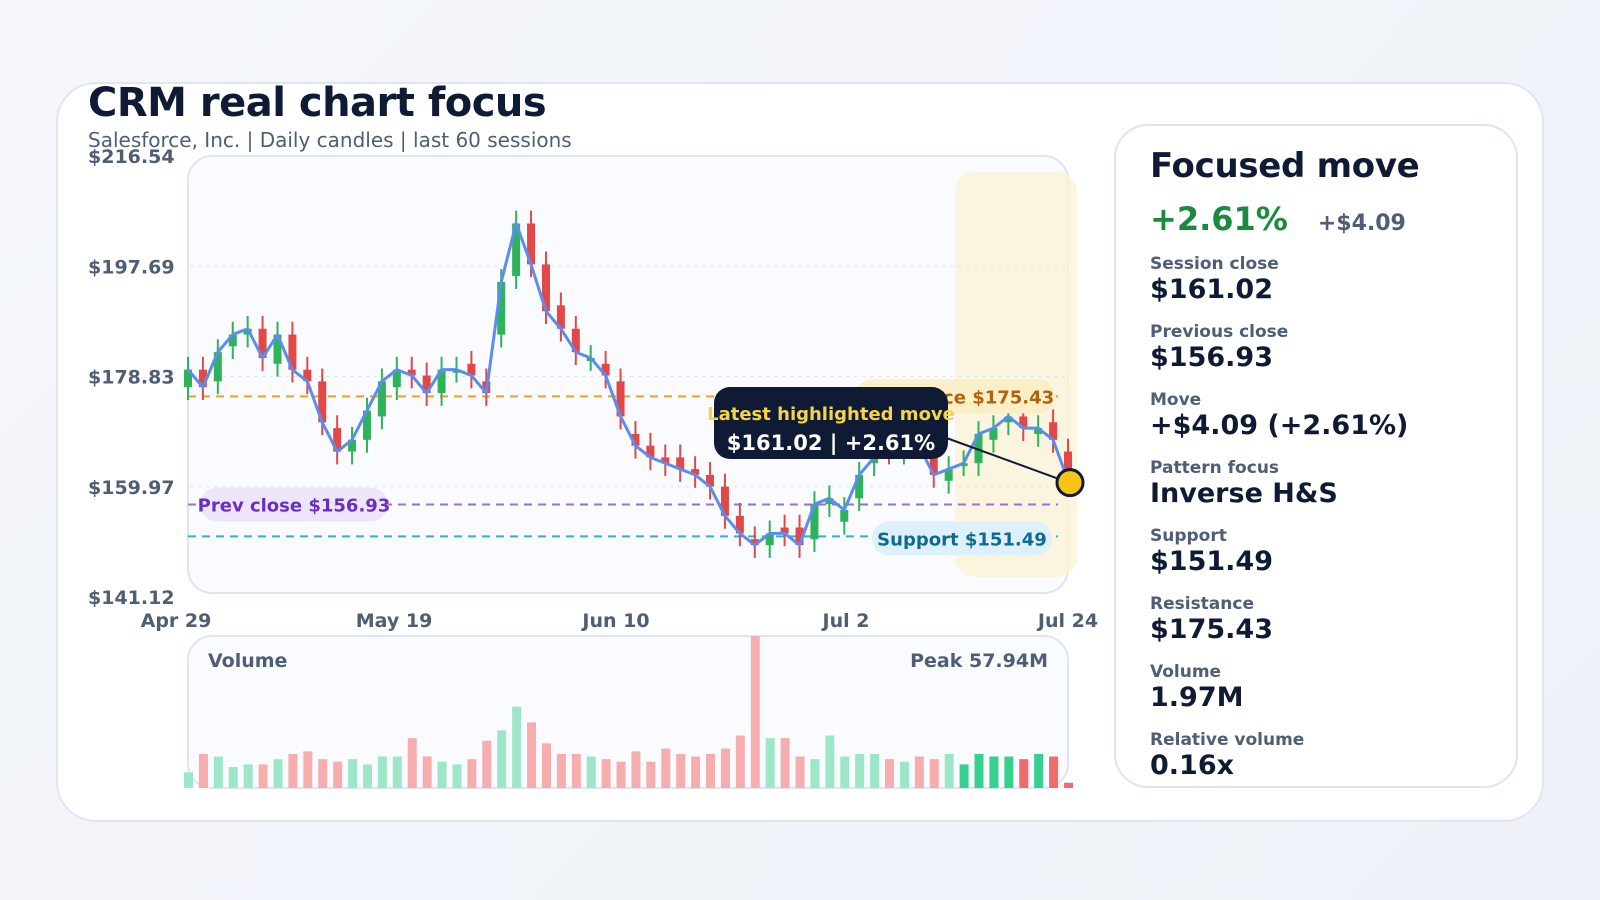 Image resolution: width=1600 pixels, height=900 pixels. Describe the element at coordinates (1214, 264) in the screenshot. I see `stat-label: Session close` at that location.